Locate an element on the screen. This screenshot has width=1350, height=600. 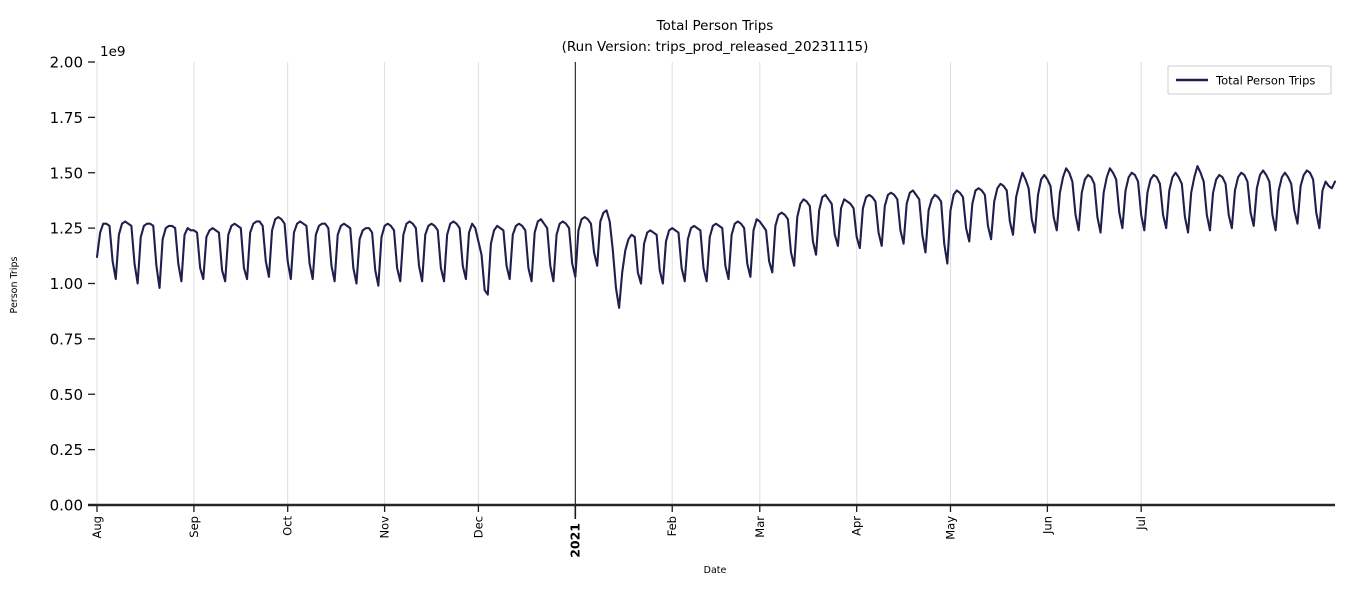
y-axis-offset-label: 1e9 is located at coordinates (112, 52).